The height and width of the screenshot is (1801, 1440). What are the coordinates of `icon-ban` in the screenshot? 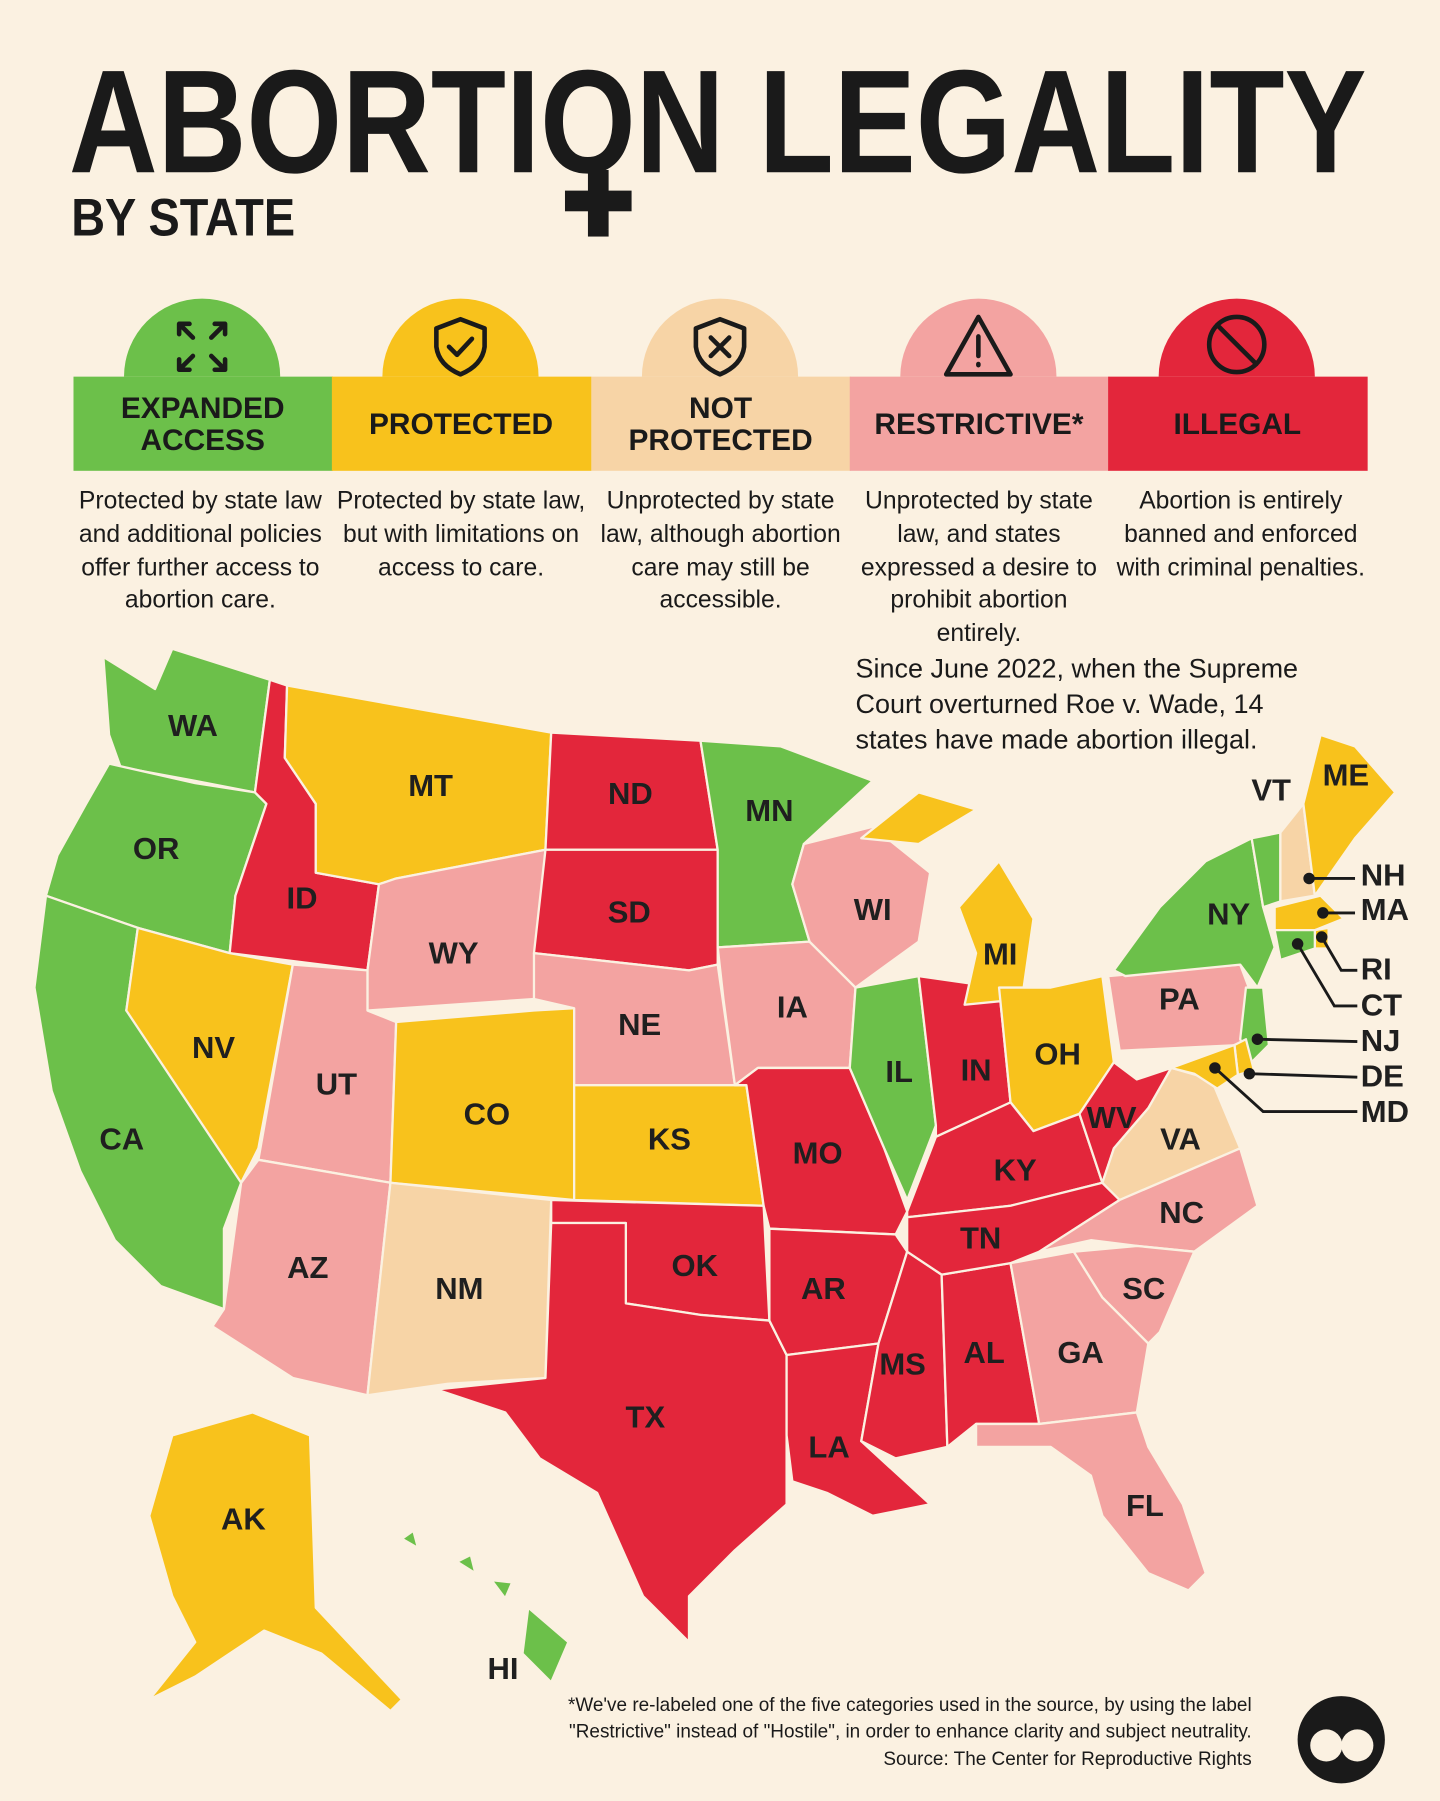 It's located at (1236, 344).